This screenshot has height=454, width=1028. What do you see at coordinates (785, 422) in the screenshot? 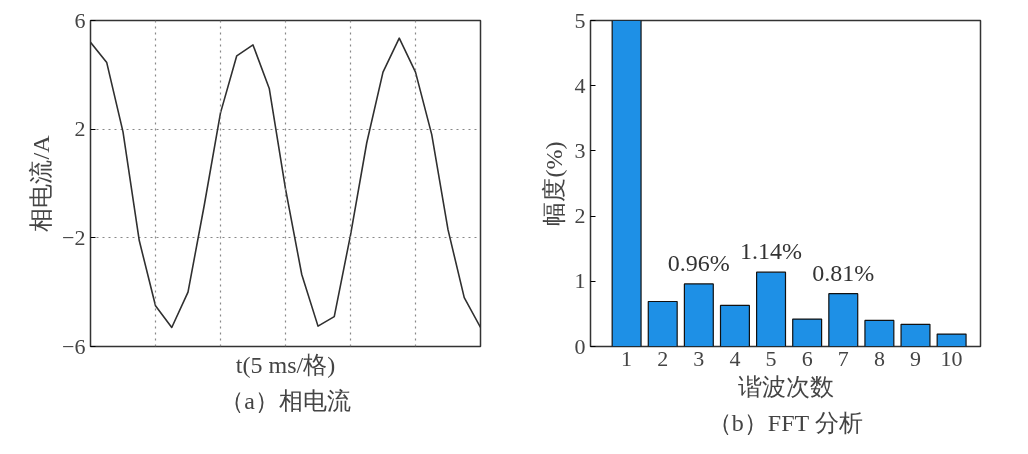
I see `text: （b）FFT 分析` at bounding box center [785, 422].